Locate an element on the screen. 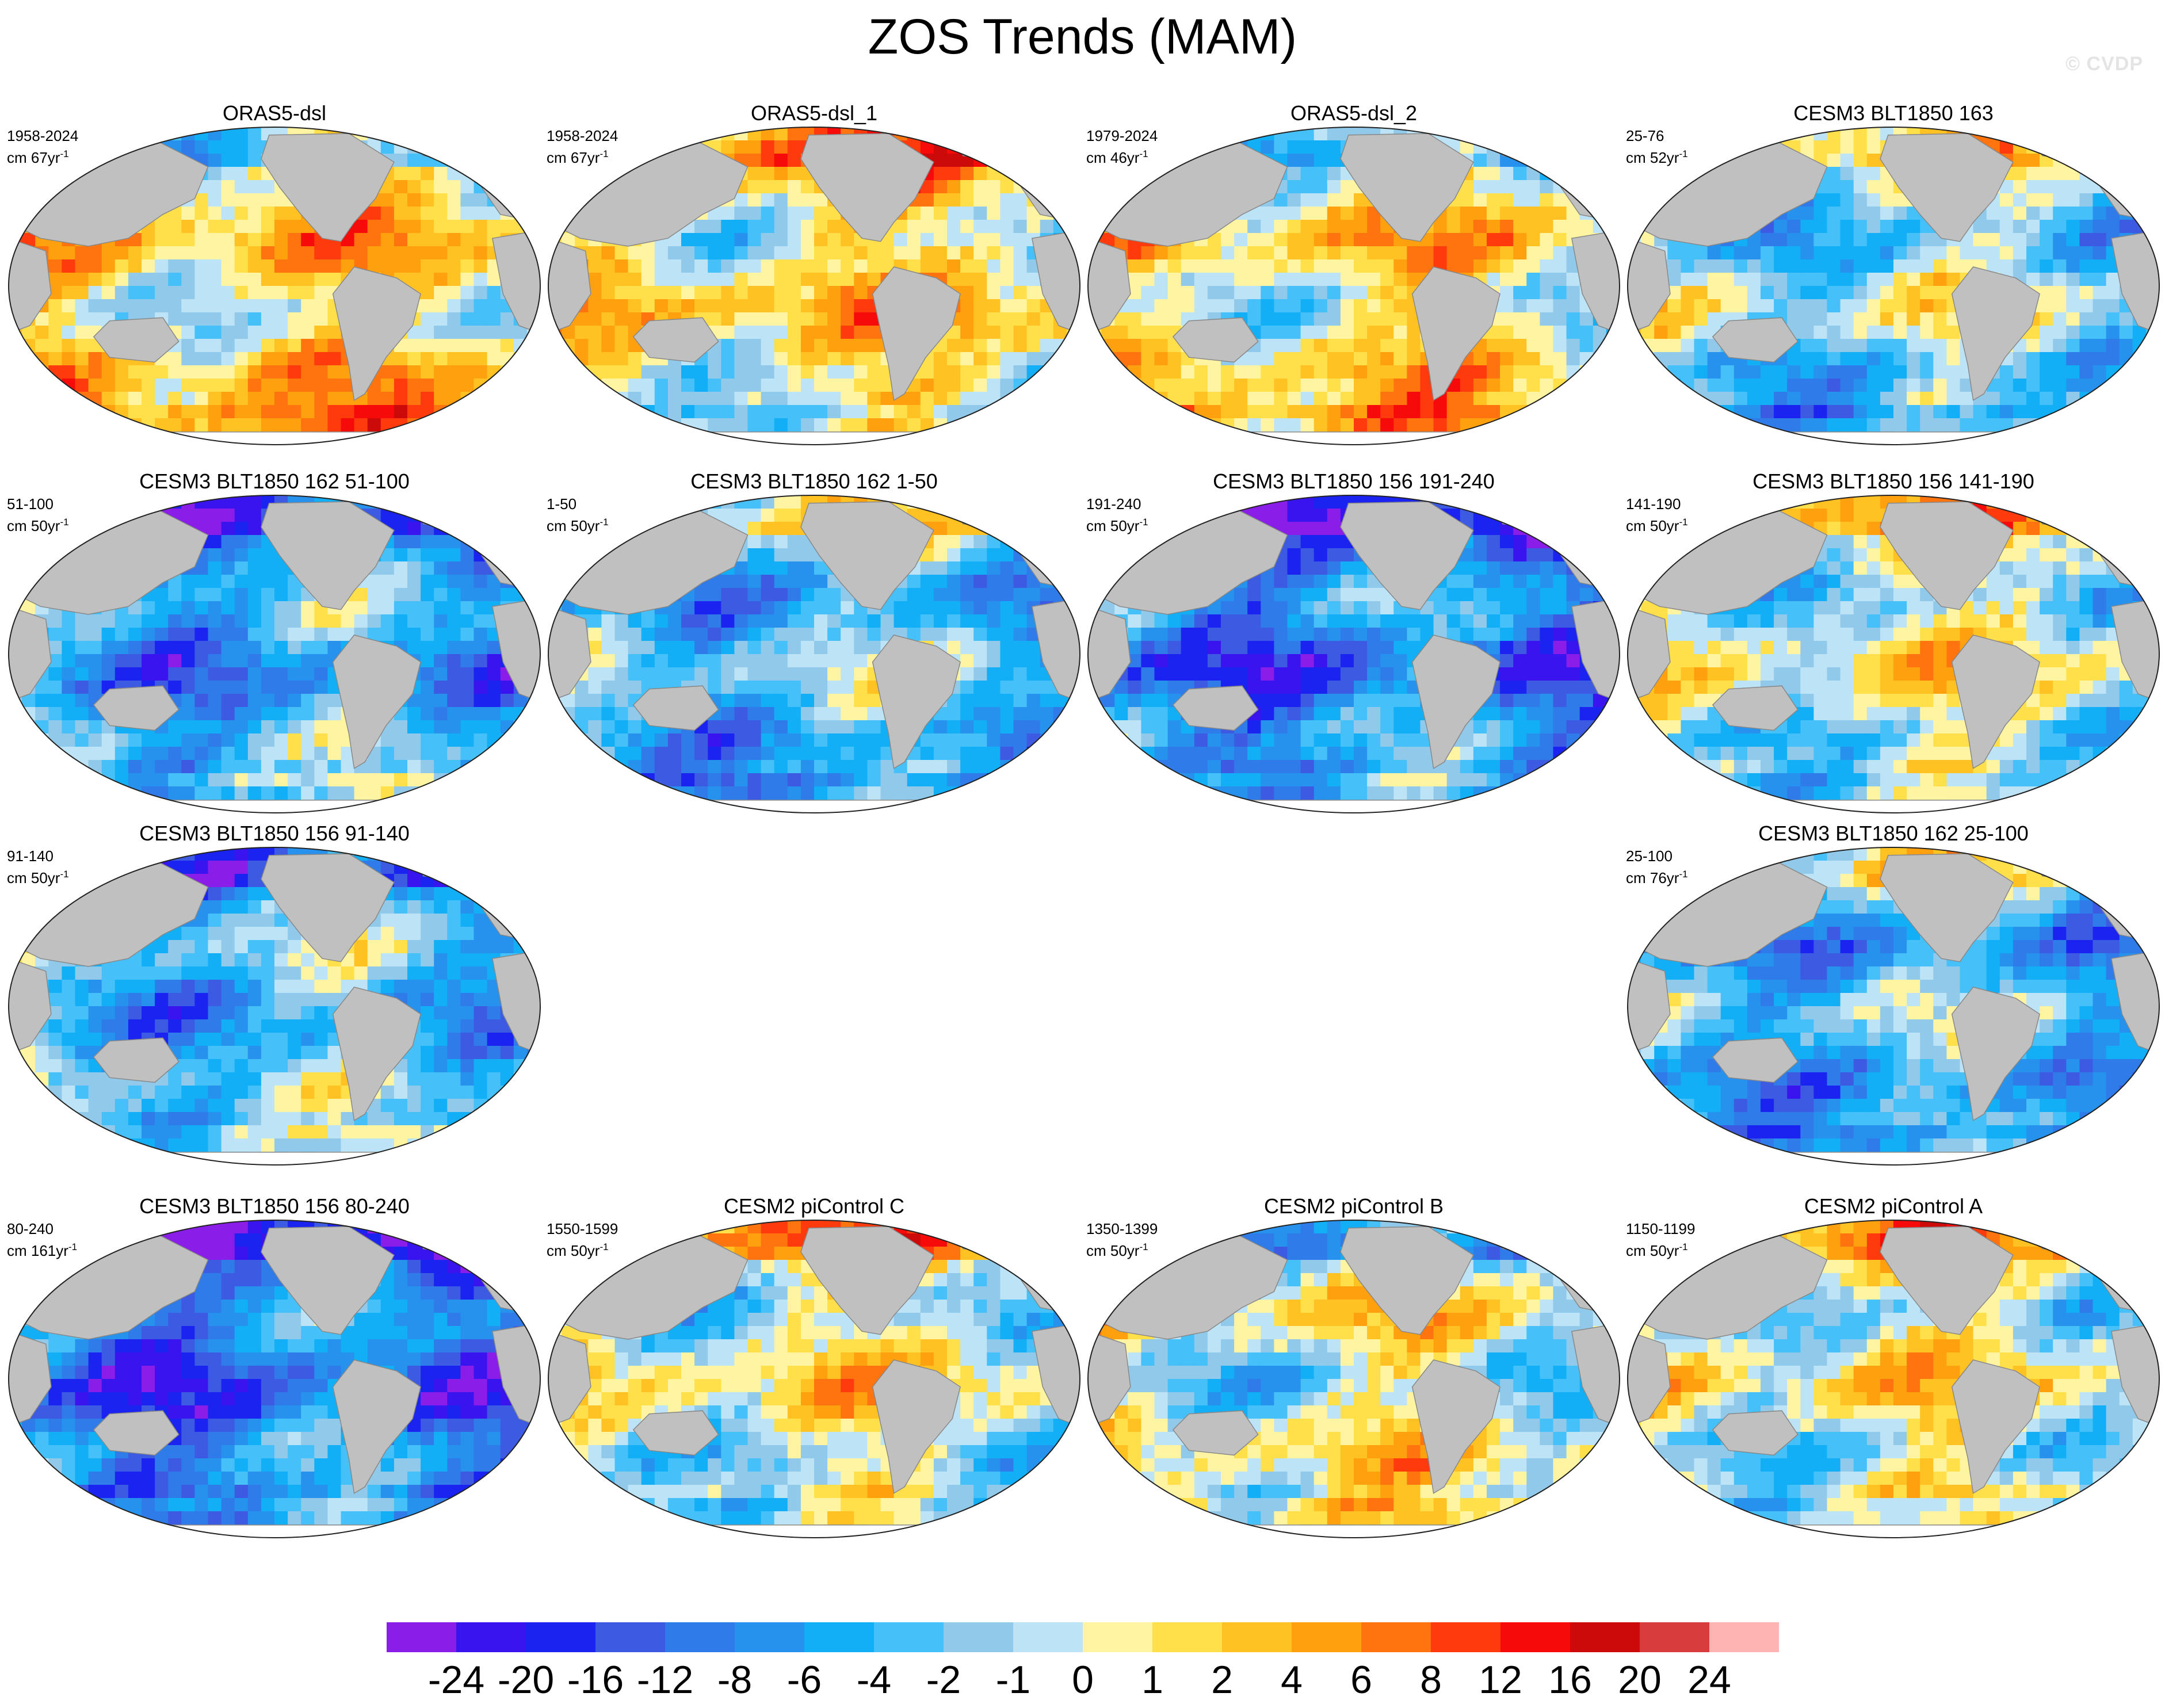 Image resolution: width=2165 pixels, height=1708 pixels. panel-title: CESM3 BLT1850 156 80-240 is located at coordinates (274, 1206).